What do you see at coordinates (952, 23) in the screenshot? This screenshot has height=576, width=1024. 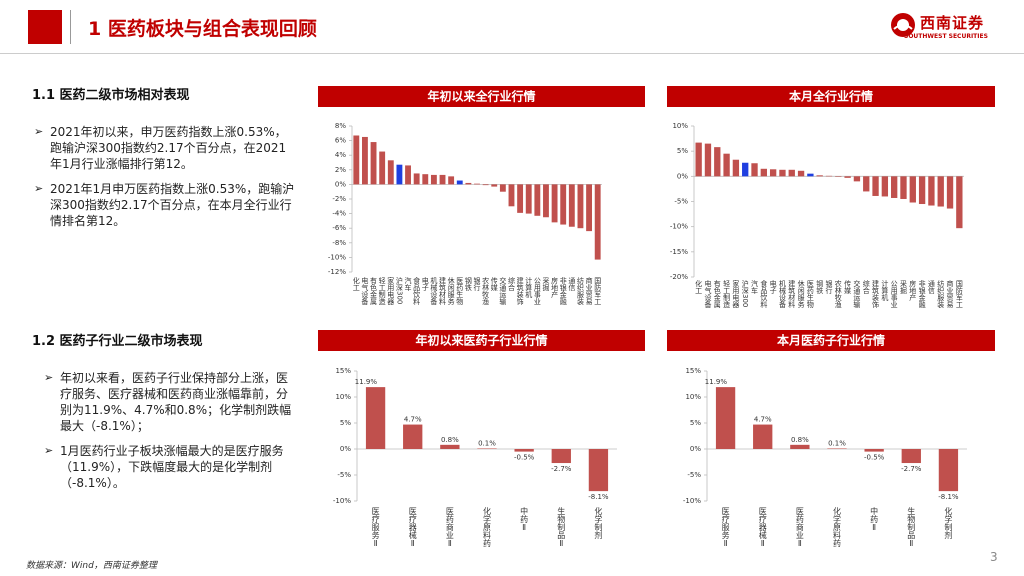 I see `logo-name: 西南证券` at bounding box center [952, 23].